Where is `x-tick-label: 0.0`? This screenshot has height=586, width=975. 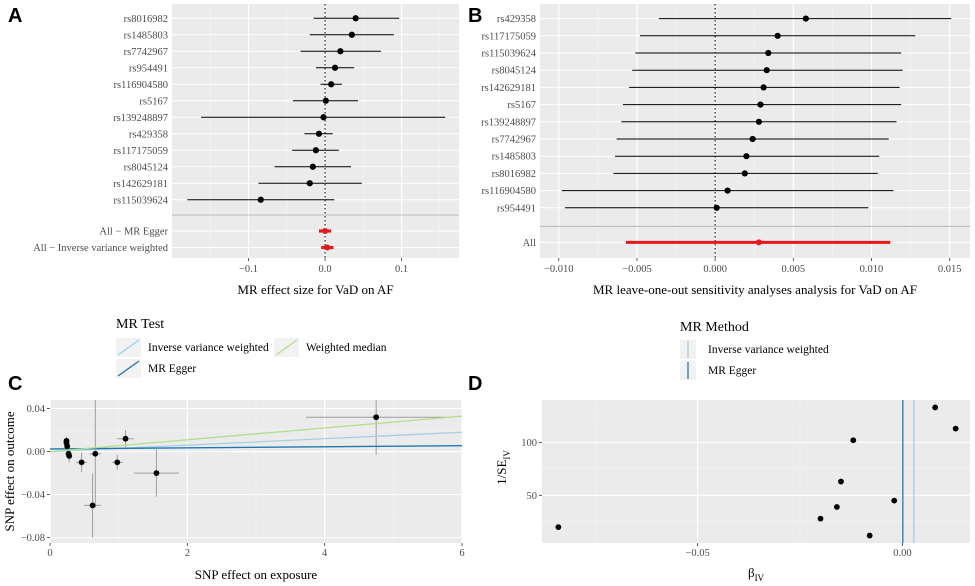 x-tick-label: 0.0 is located at coordinates (325, 269).